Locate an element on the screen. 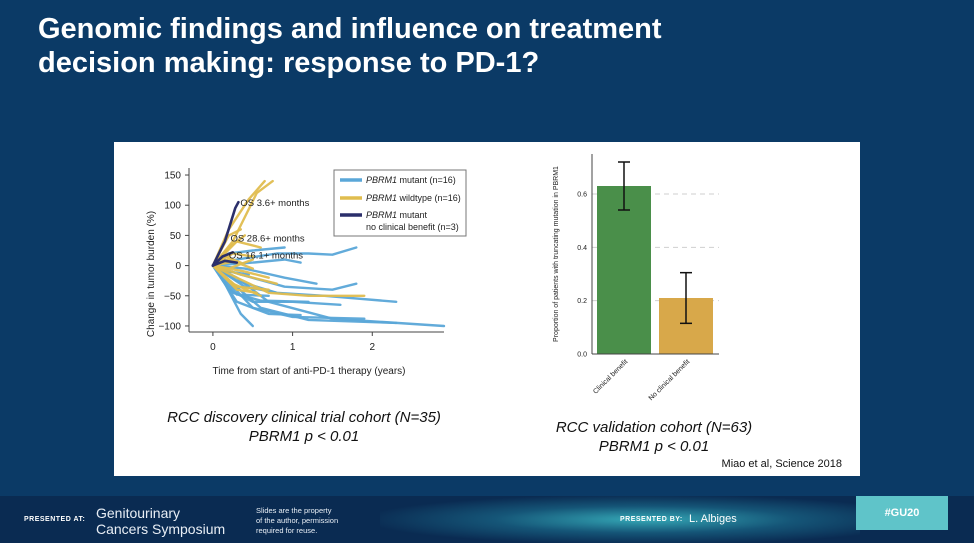 The height and width of the screenshot is (543, 974). annotation-os-3-6: OS 3.6+ months is located at coordinates (274, 203).